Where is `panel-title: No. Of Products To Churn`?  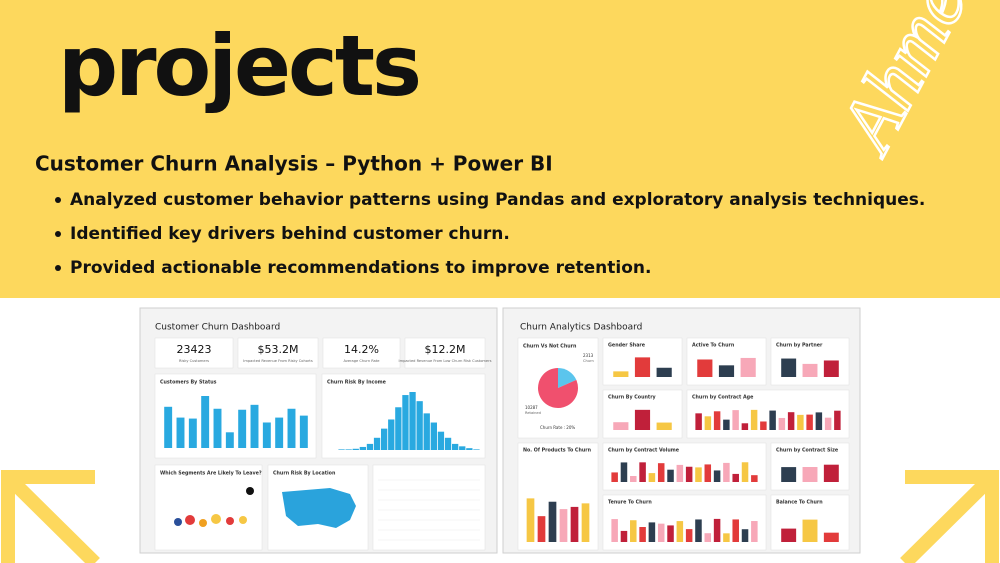
panel-title: No. Of Products To Churn is located at coordinates (557, 451).